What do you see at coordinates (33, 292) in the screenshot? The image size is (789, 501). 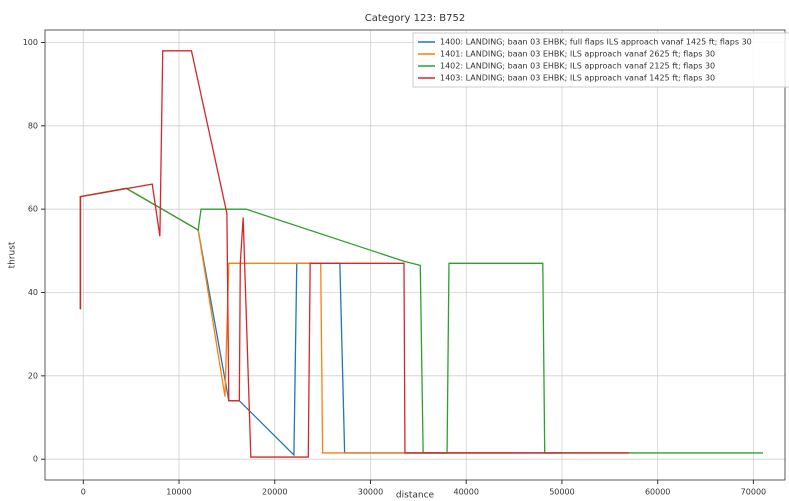 I see `y-tick-label: 40` at bounding box center [33, 292].